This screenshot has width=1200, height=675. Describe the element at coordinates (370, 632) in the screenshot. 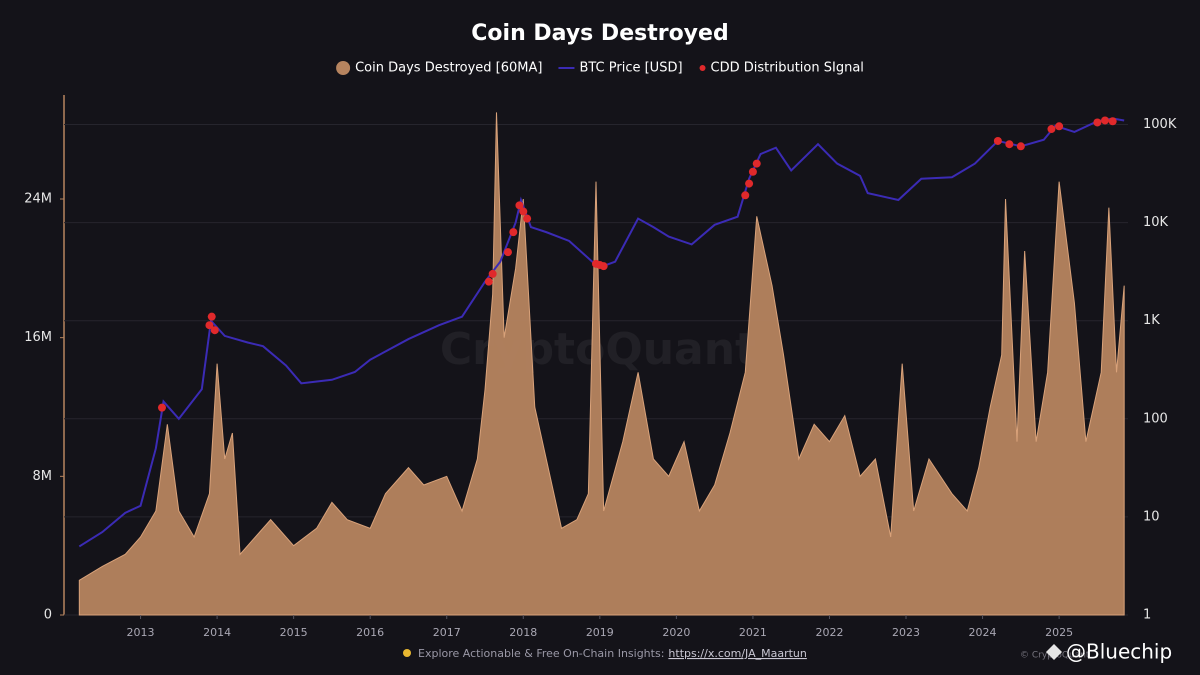

I see `x-tick-label: 2016` at that location.